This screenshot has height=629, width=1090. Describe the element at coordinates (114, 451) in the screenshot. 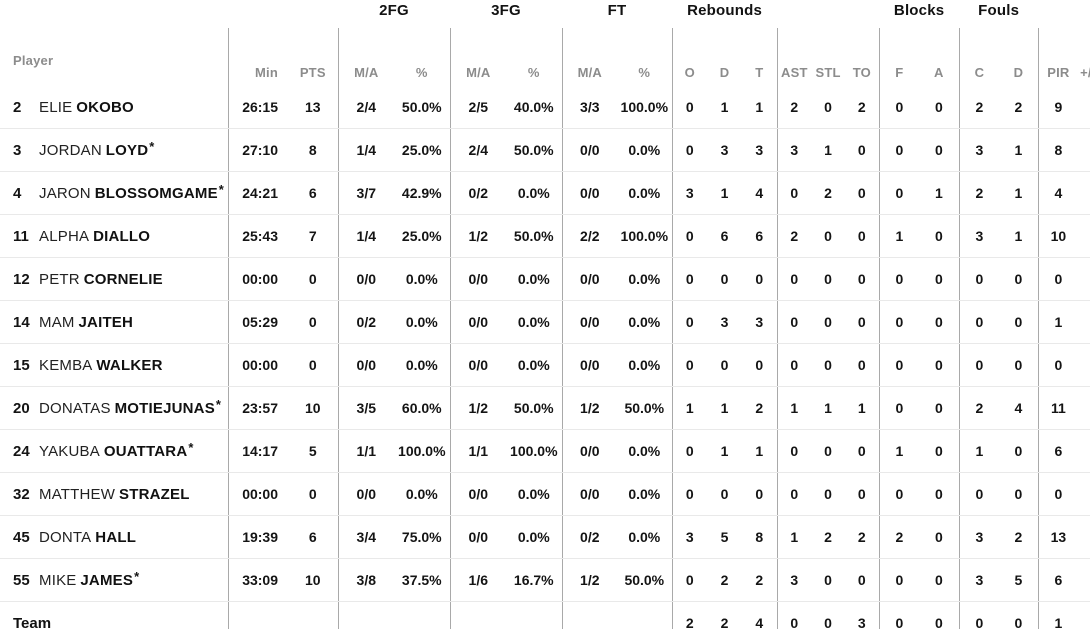

I see `player-cell: 24 YAKUBA OUATTARA*` at that location.